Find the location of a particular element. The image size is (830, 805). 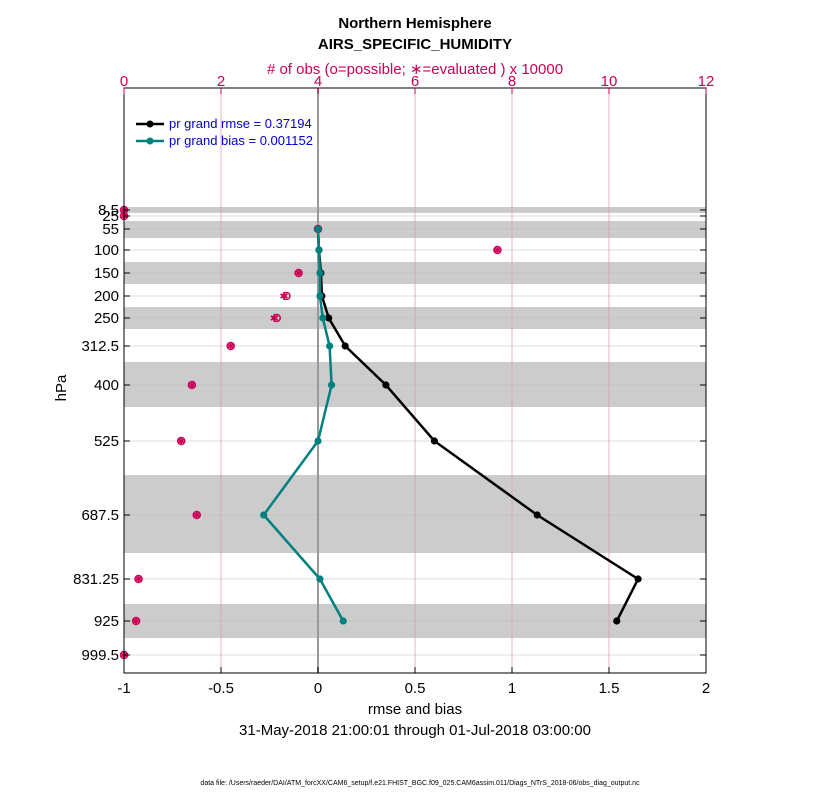

x-tick-label: 0 is located at coordinates (318, 688).